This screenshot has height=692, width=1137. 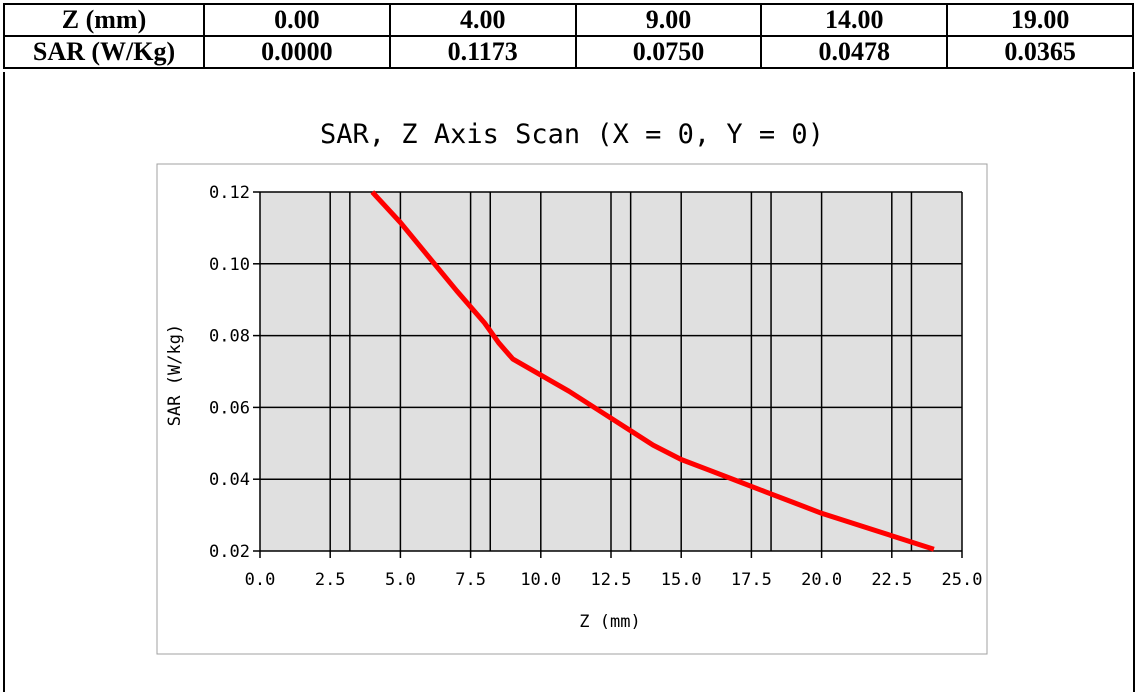 I want to click on x-axis-label: Z (mm), so click(x=609, y=622).